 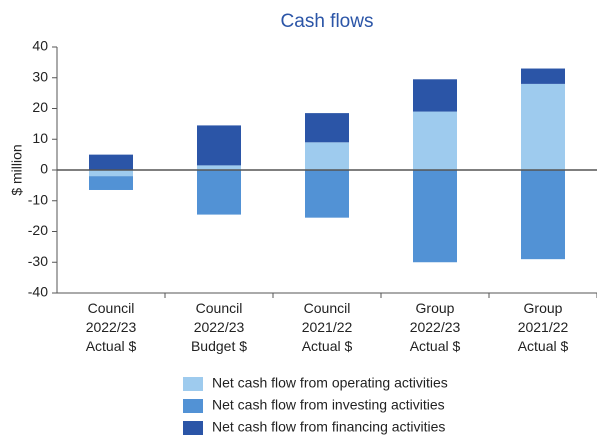 I want to click on x-tick-label: Group 2021/22 Actual $, so click(x=543, y=327).